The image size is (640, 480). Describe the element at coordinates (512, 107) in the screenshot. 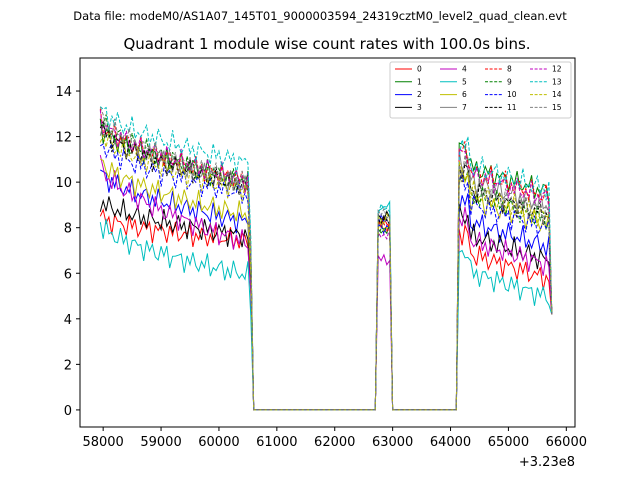

I see `legend-label-11: 11` at that location.